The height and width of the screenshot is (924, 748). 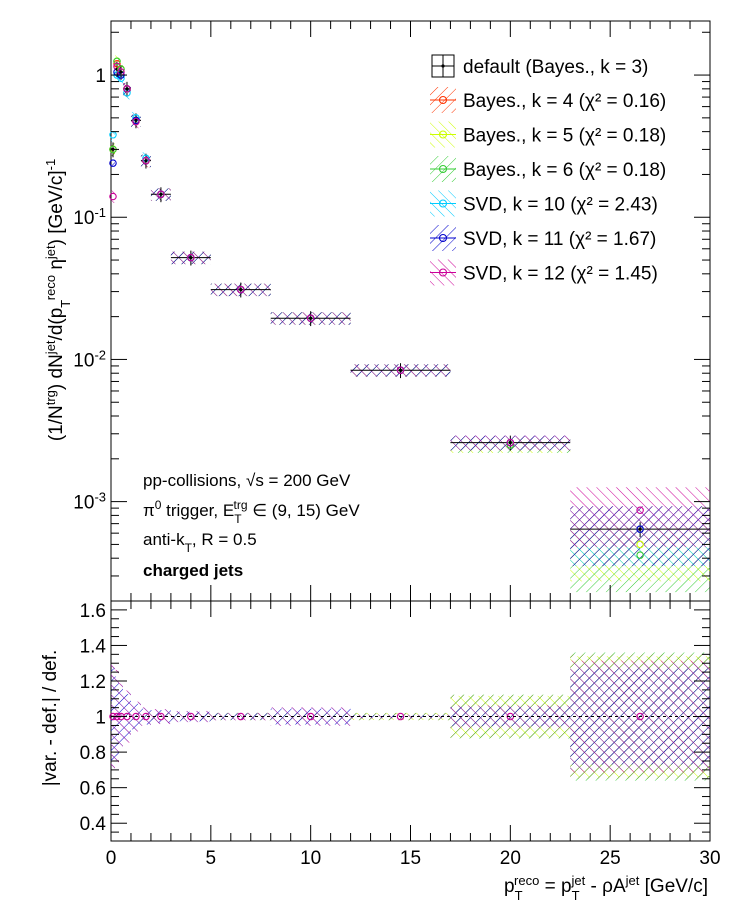 I want to click on bottom-ytick-label-3: 1, so click(x=100, y=718).